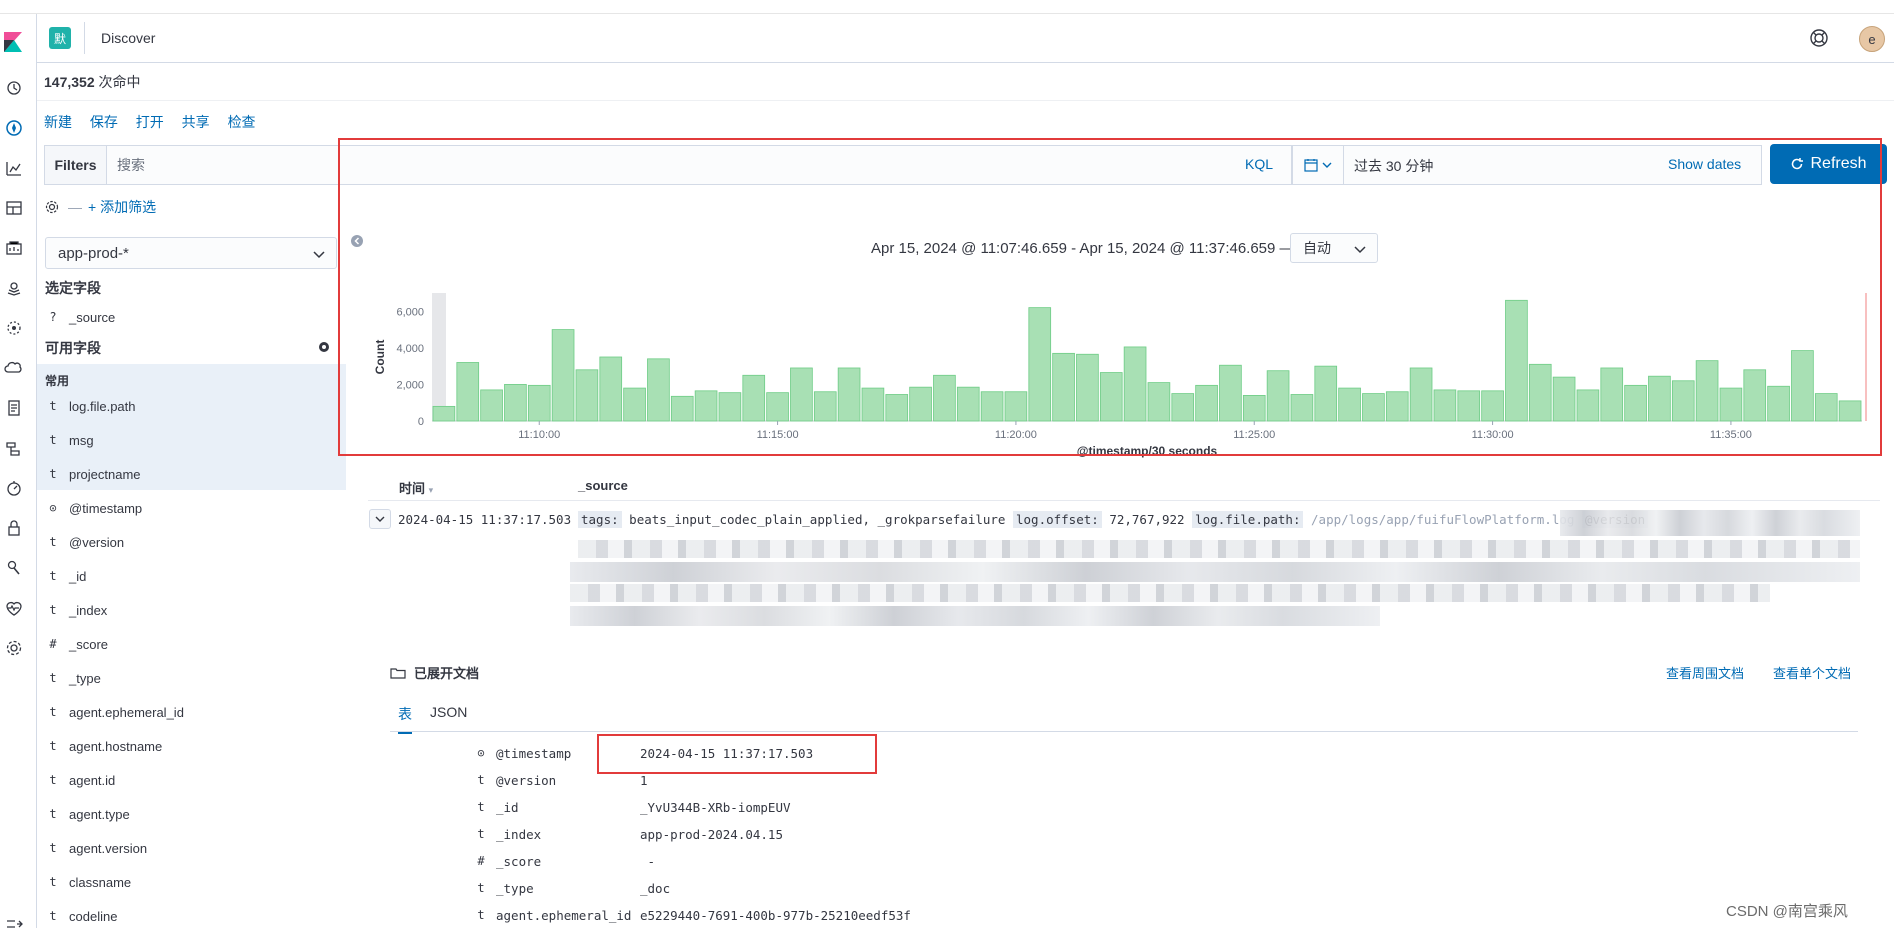 Image resolution: width=1894 pixels, height=928 pixels. What do you see at coordinates (195, 576) in the screenshot?
I see `field-item: t _id` at bounding box center [195, 576].